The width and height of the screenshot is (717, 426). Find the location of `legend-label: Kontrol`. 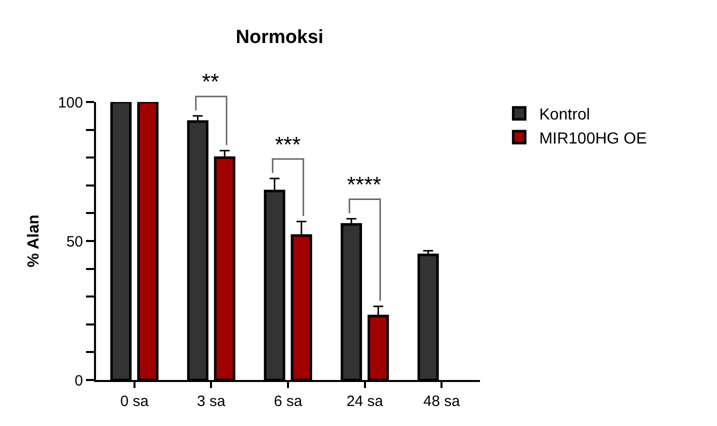

legend-label: Kontrol is located at coordinates (564, 115).